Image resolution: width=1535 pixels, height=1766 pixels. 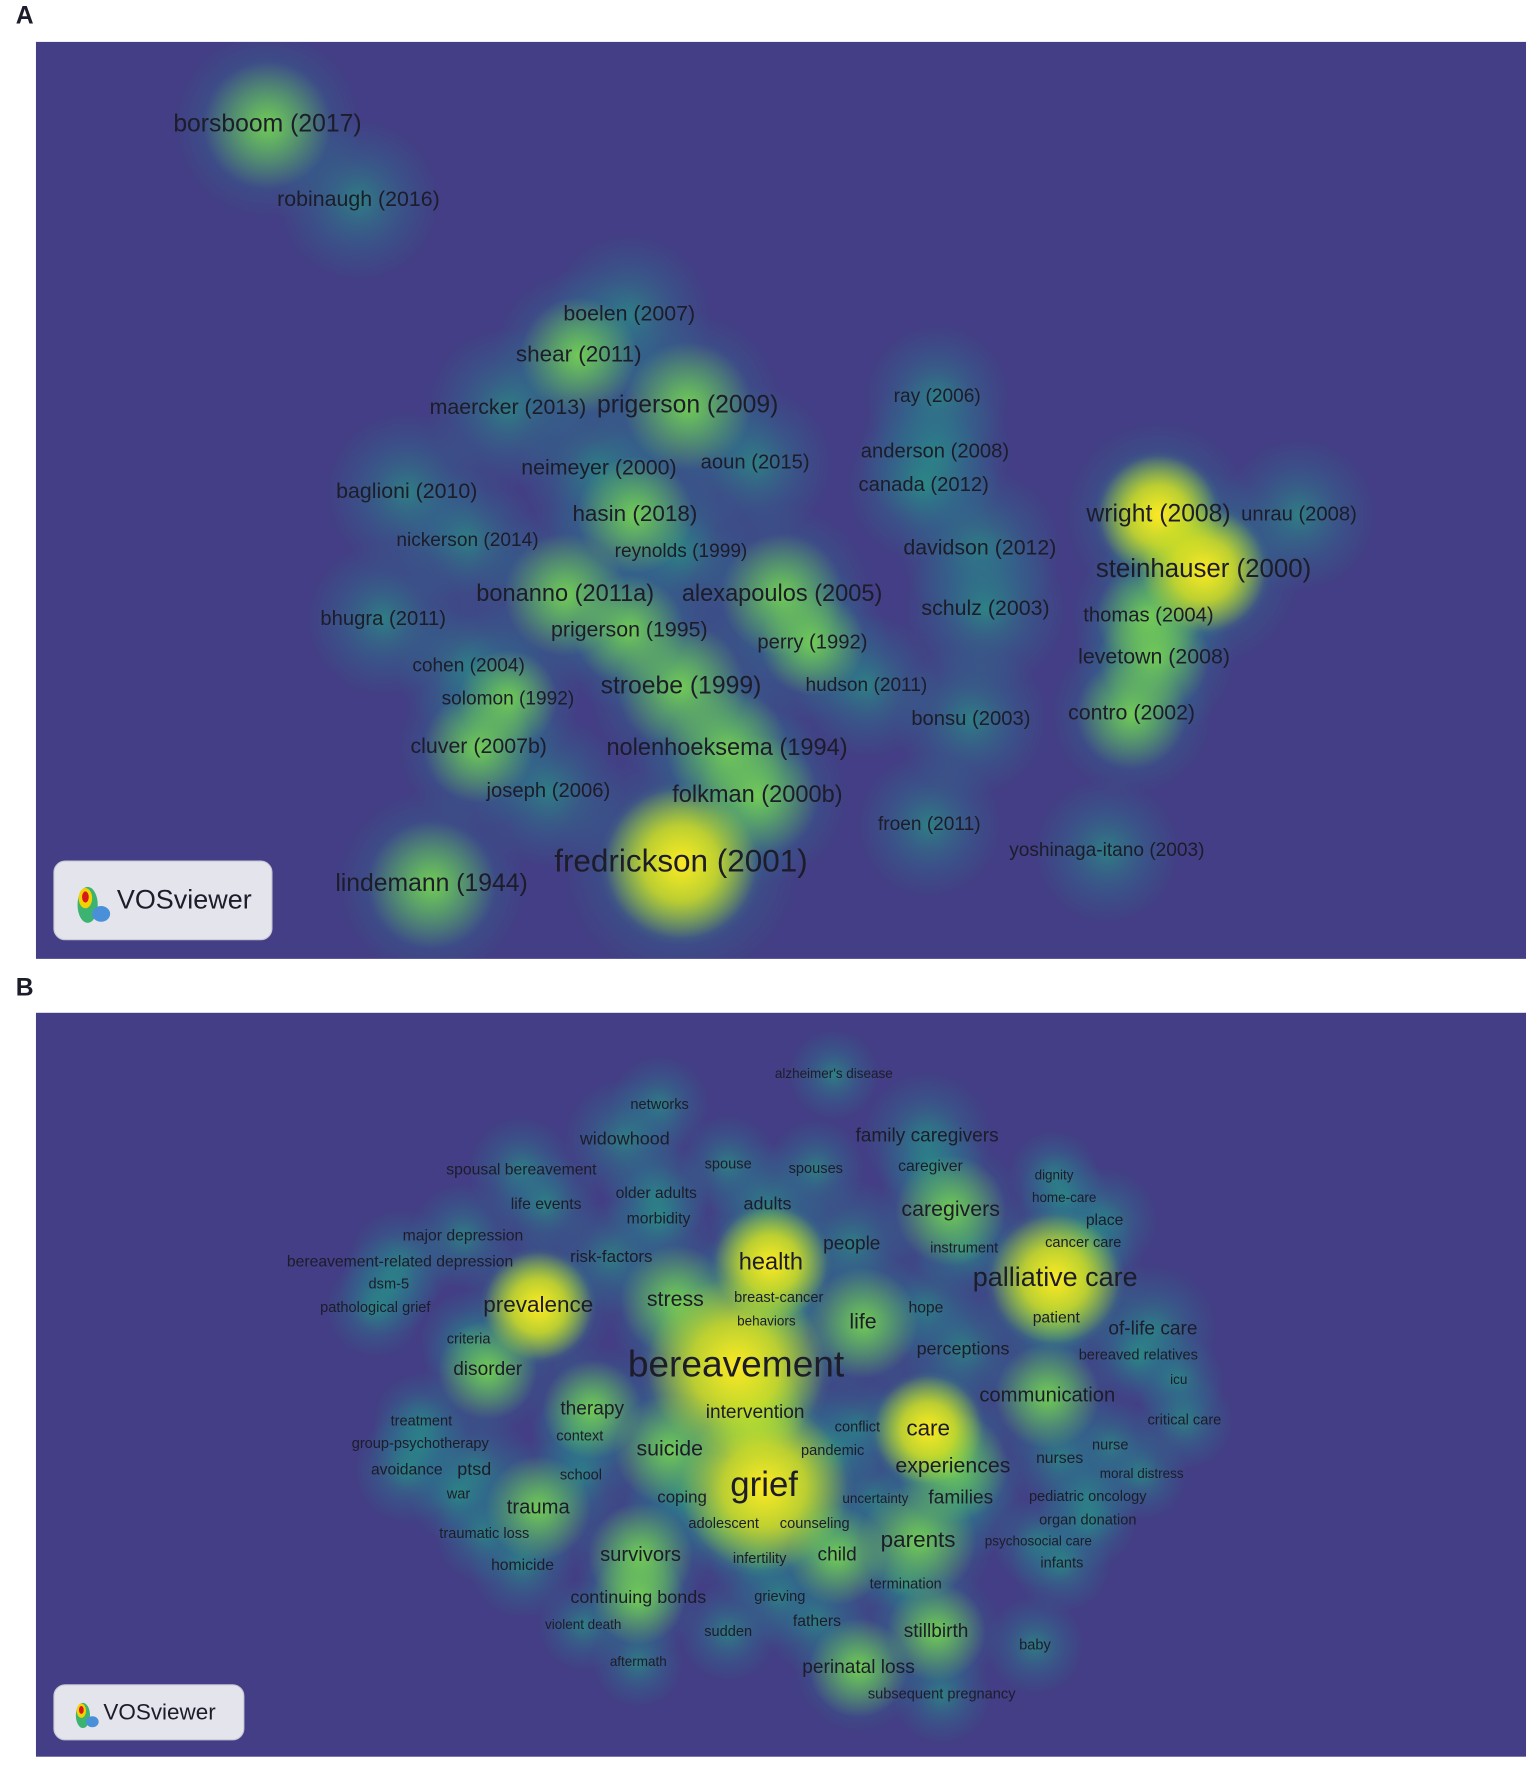 What do you see at coordinates (1110, 1445) in the screenshot?
I see `node-label: nurse` at bounding box center [1110, 1445].